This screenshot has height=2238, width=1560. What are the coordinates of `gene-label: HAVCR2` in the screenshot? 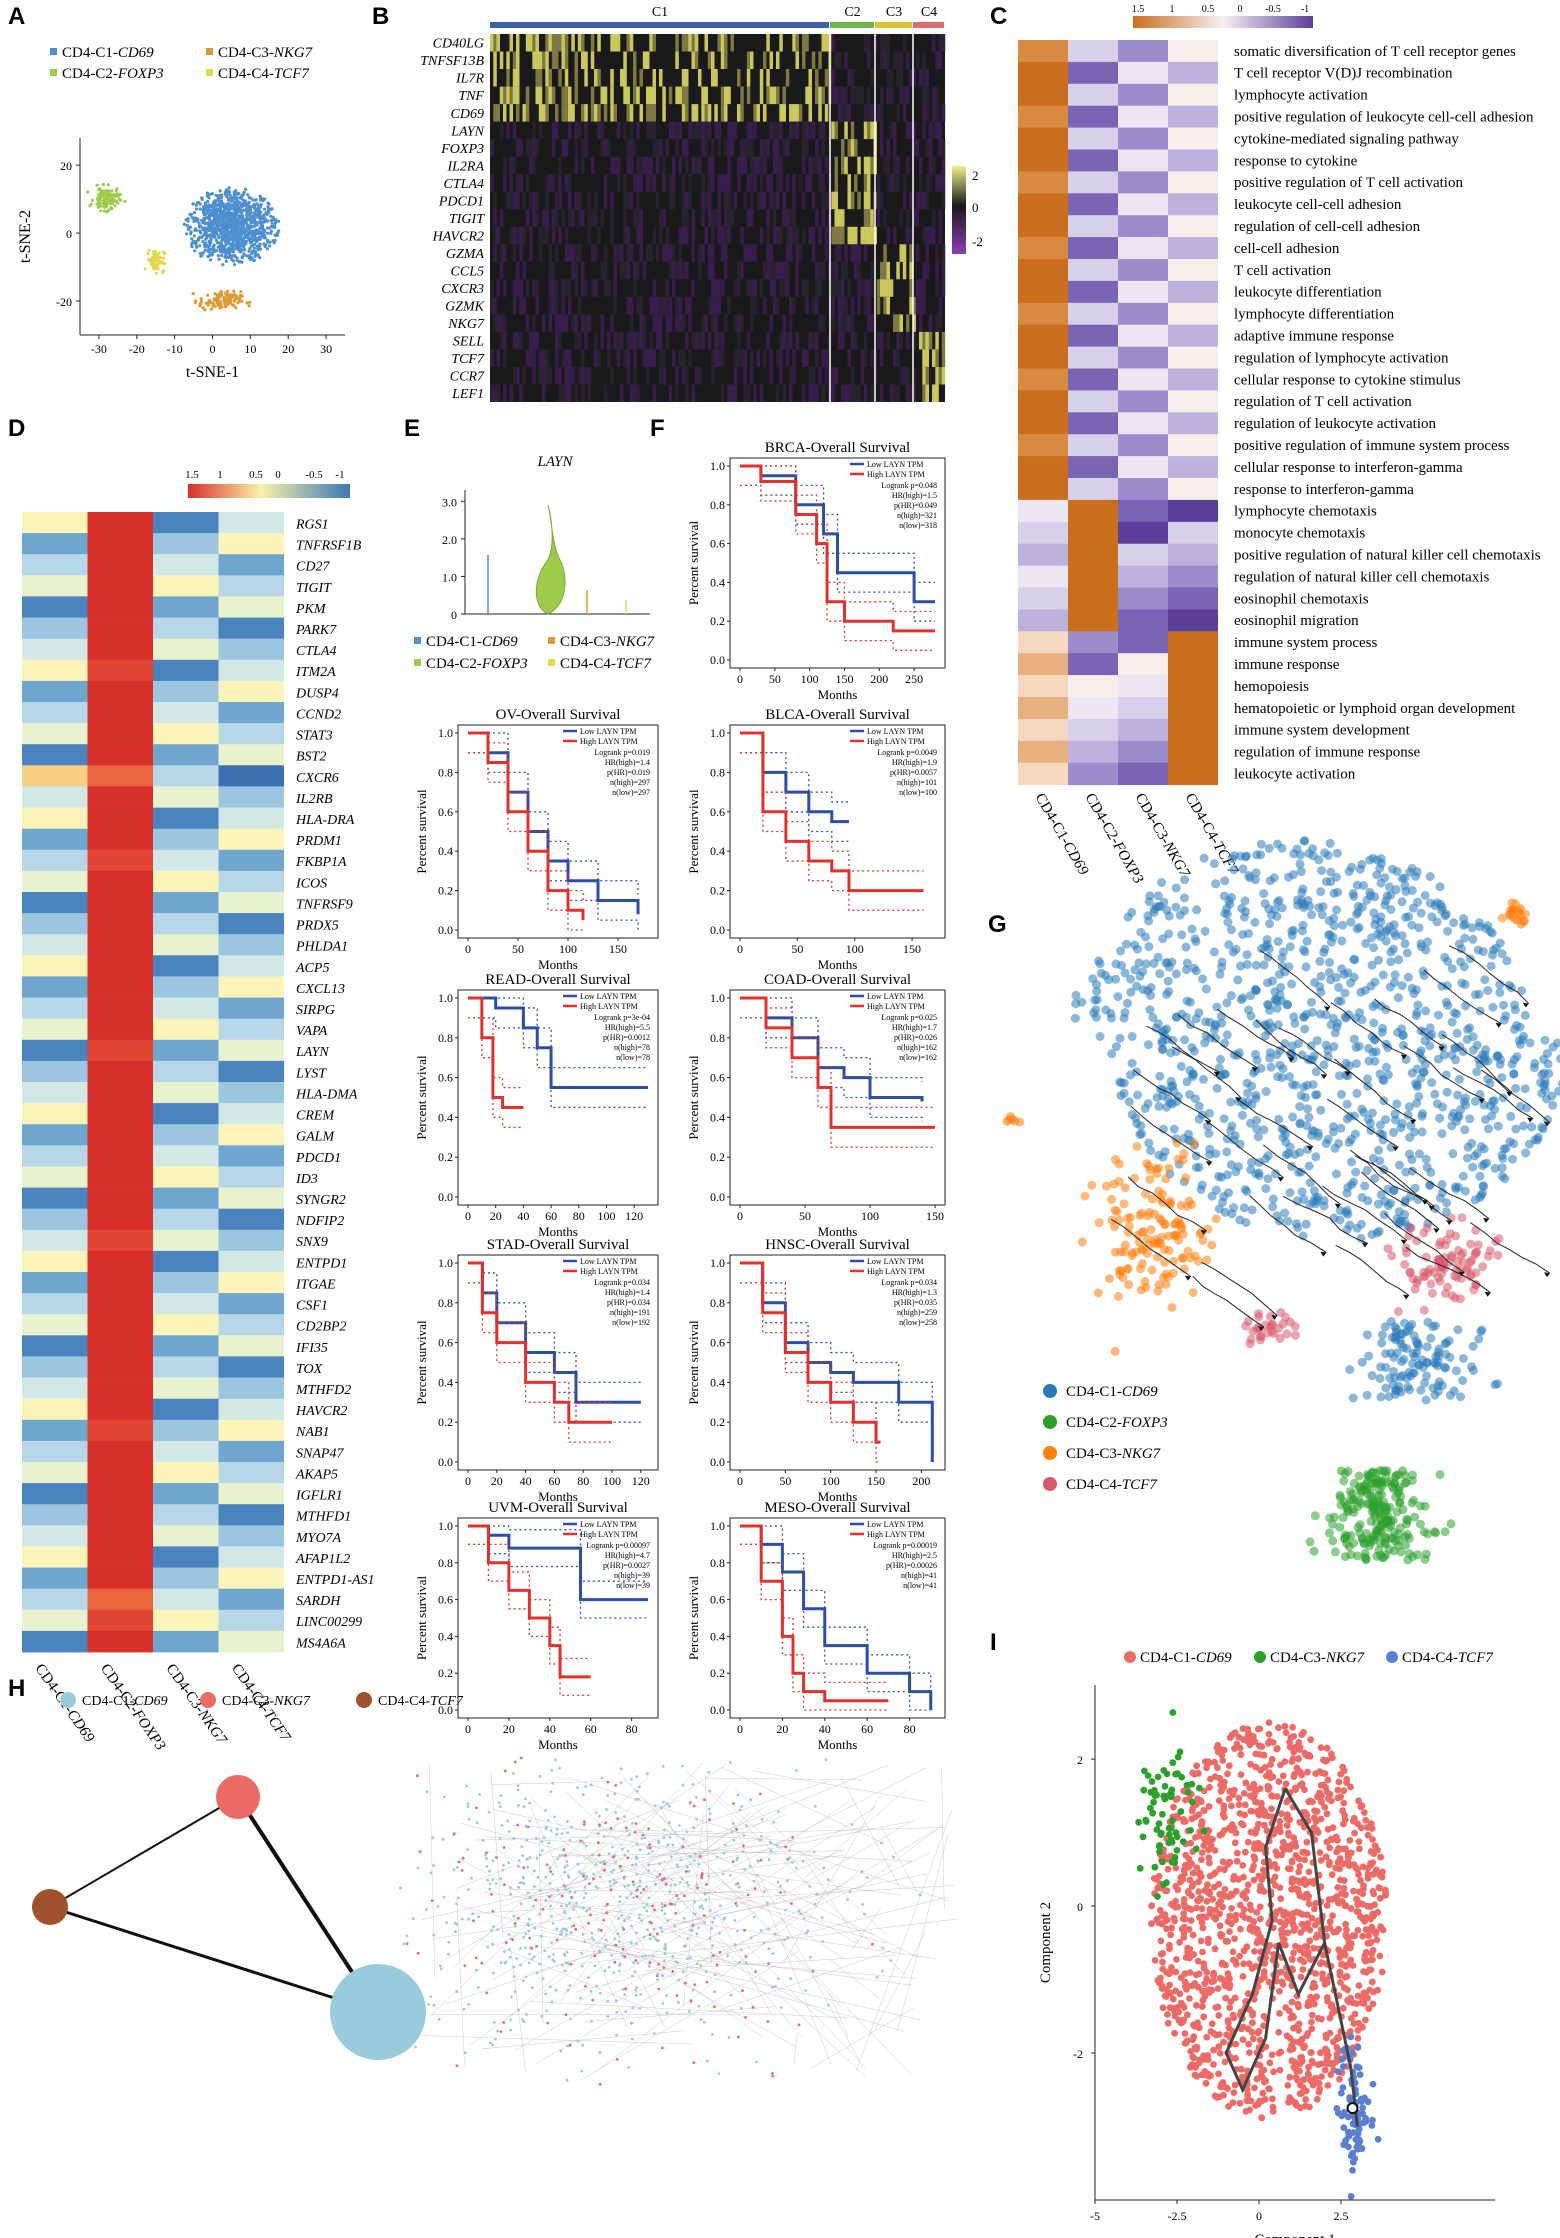 It's located at (458, 236).